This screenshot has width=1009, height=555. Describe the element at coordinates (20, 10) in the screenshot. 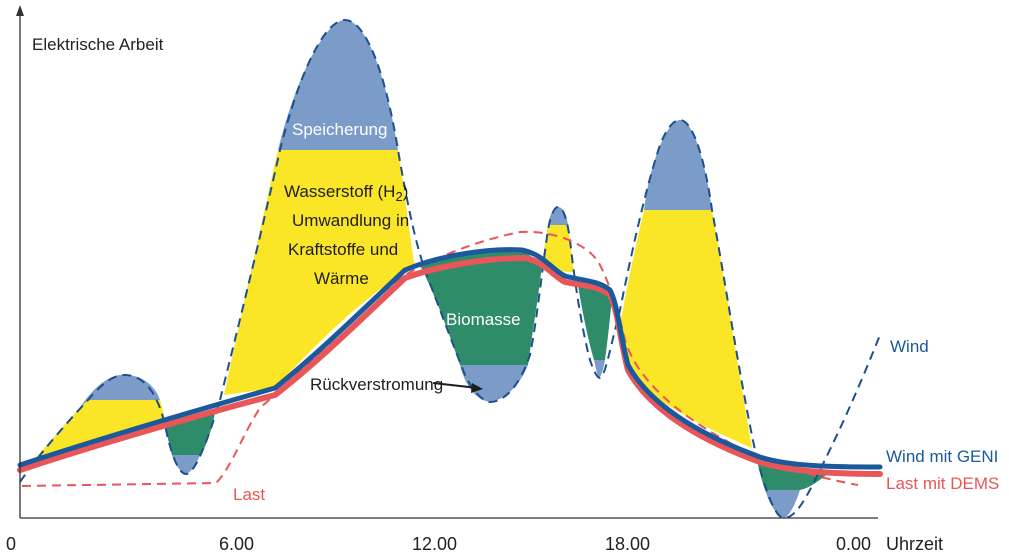

I see `y-axis-arrow-icon` at that location.